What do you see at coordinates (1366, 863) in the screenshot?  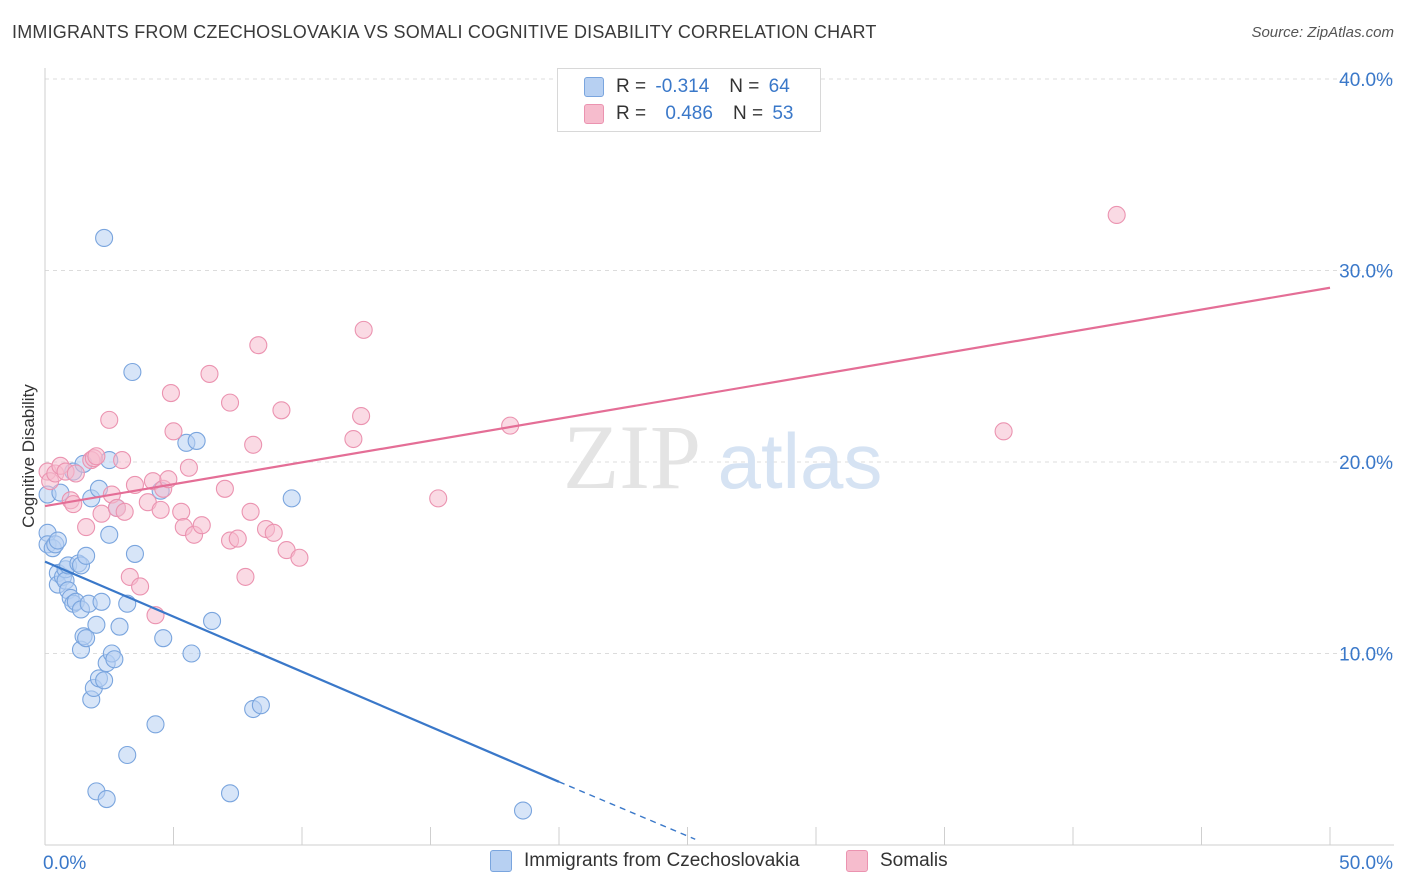 I see `x-tick-label: 50.0%` at bounding box center [1366, 863].